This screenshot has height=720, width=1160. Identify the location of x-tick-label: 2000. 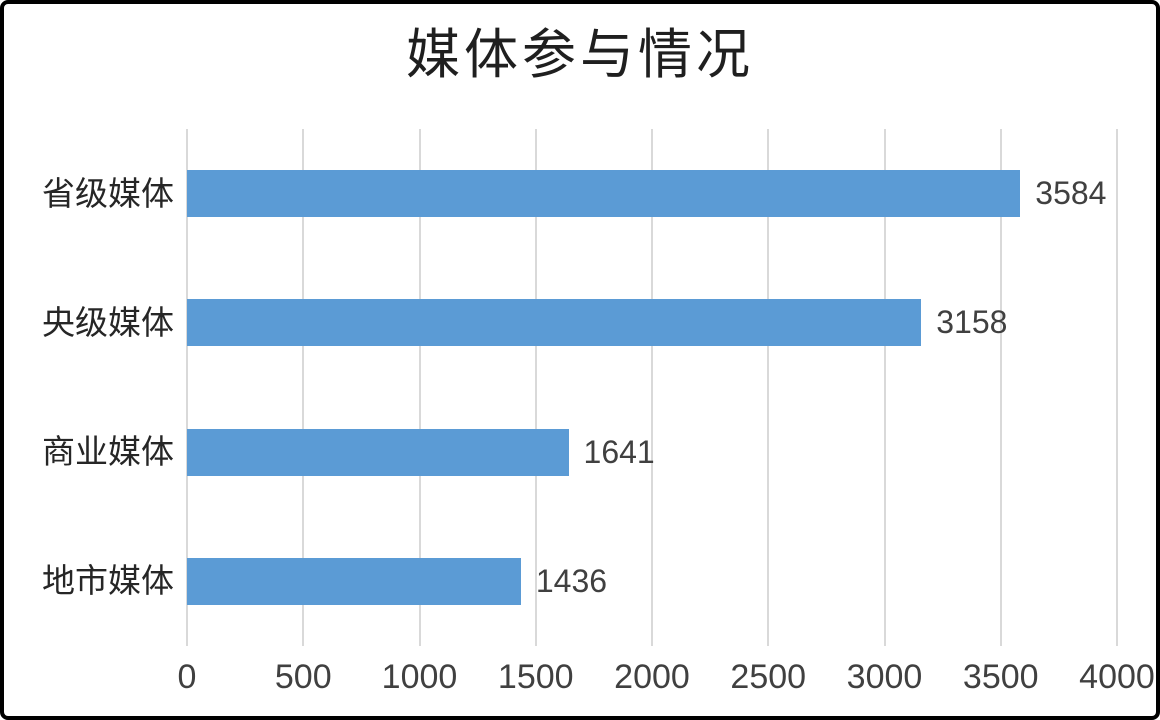
(652, 677).